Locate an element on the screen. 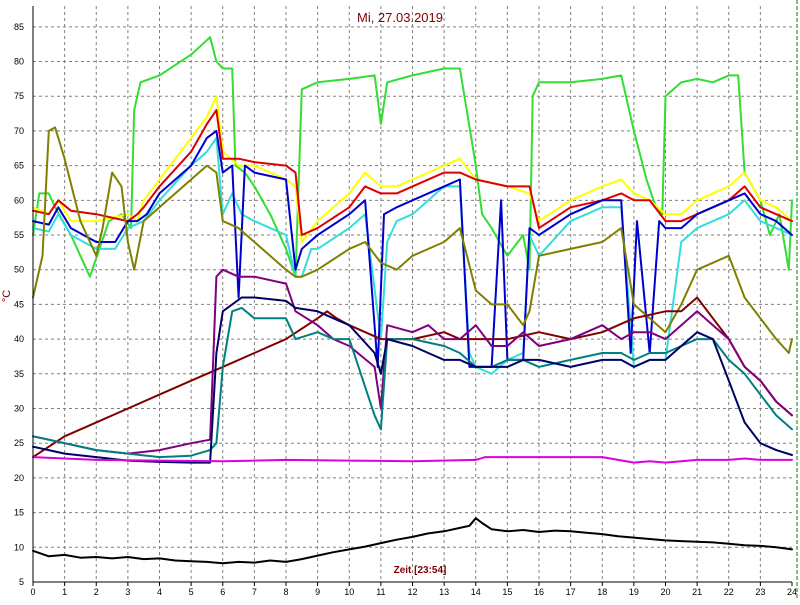 The width and height of the screenshot is (800, 605). x-tick-label: 17 is located at coordinates (571, 592).